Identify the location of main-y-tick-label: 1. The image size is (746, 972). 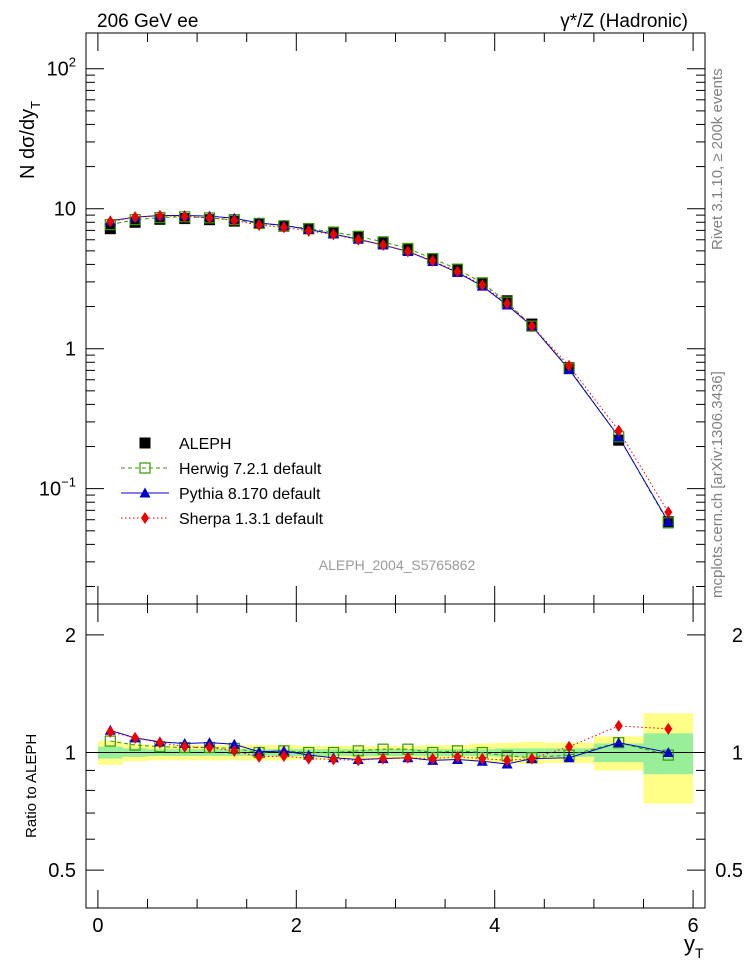
(70, 350).